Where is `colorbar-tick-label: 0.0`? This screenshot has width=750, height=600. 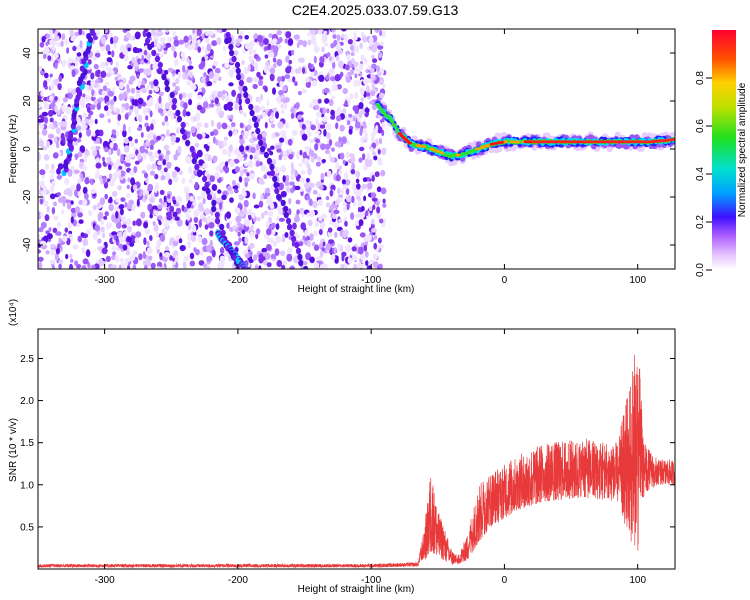
colorbar-tick-label: 0.0 is located at coordinates (700, 270).